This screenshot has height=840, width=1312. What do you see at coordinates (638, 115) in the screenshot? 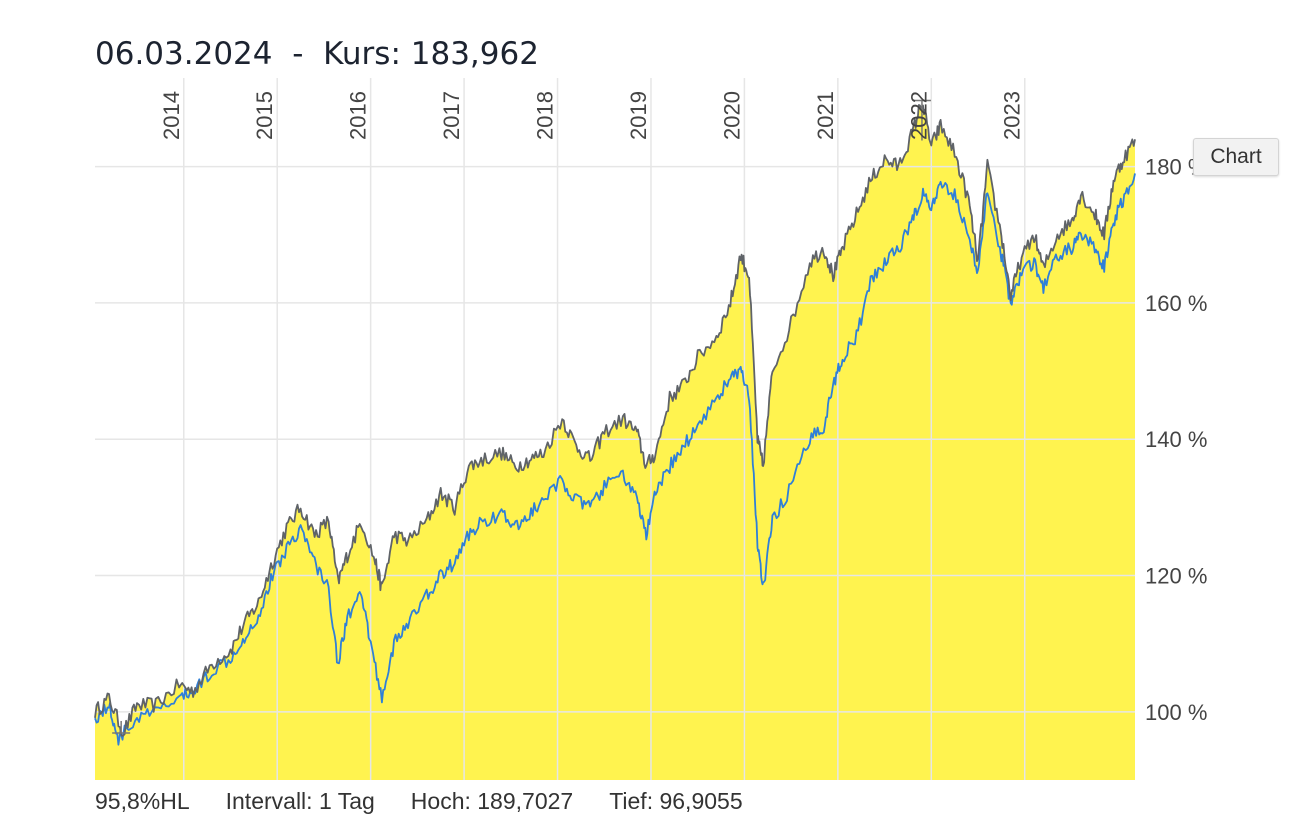
I see `x-tick-label: 2019` at bounding box center [638, 115].